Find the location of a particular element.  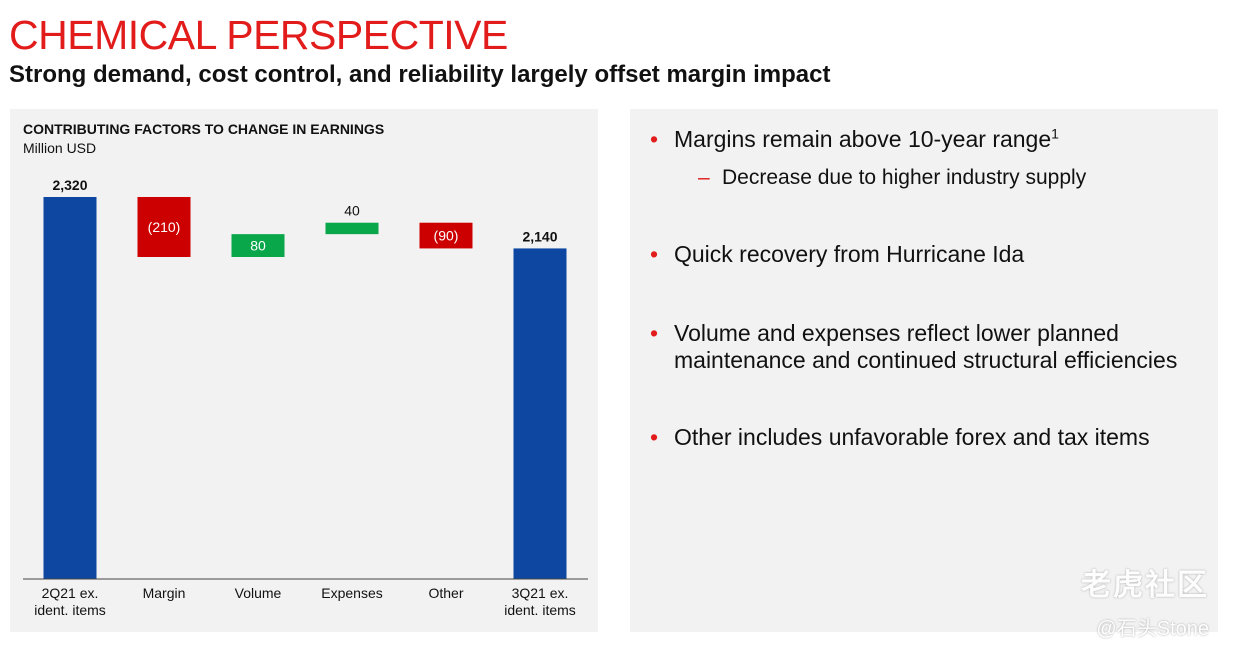

bar-volume is located at coordinates (258, 245).